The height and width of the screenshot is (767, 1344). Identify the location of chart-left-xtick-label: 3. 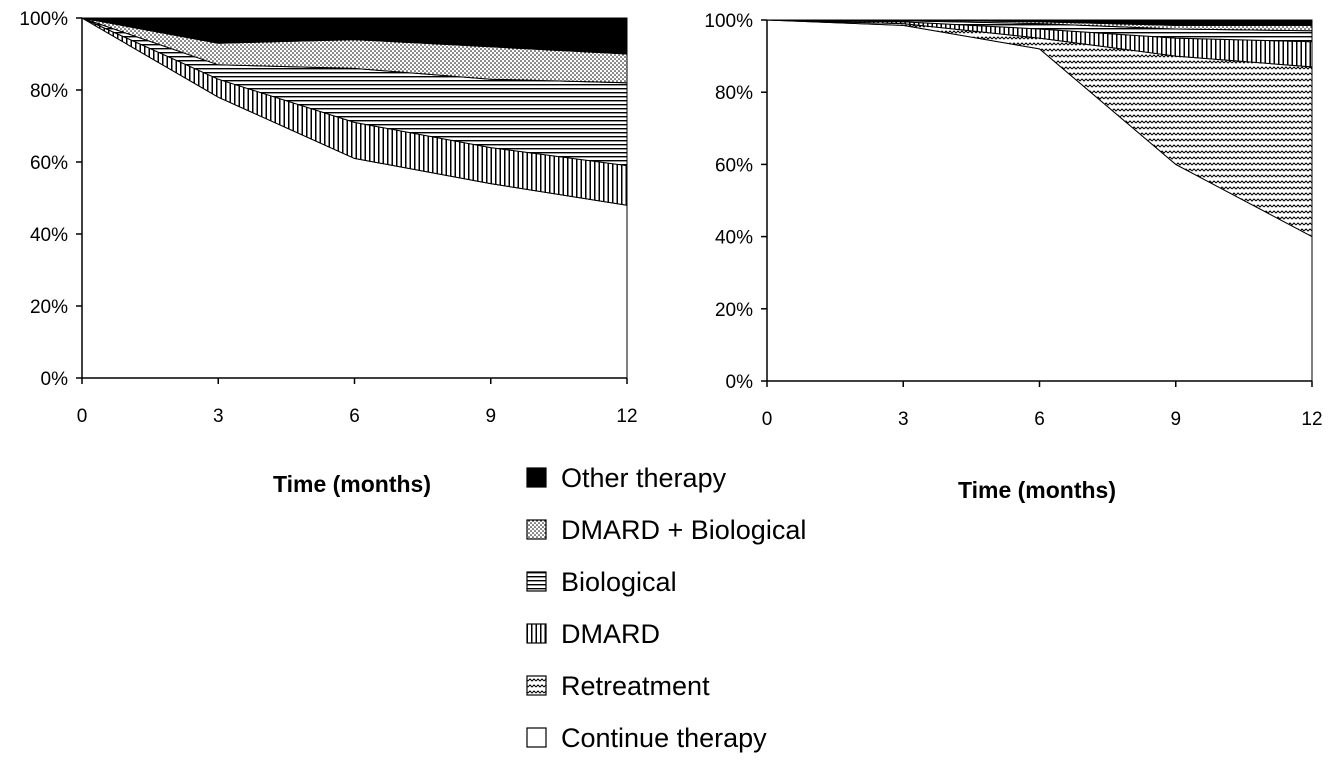
(218, 416).